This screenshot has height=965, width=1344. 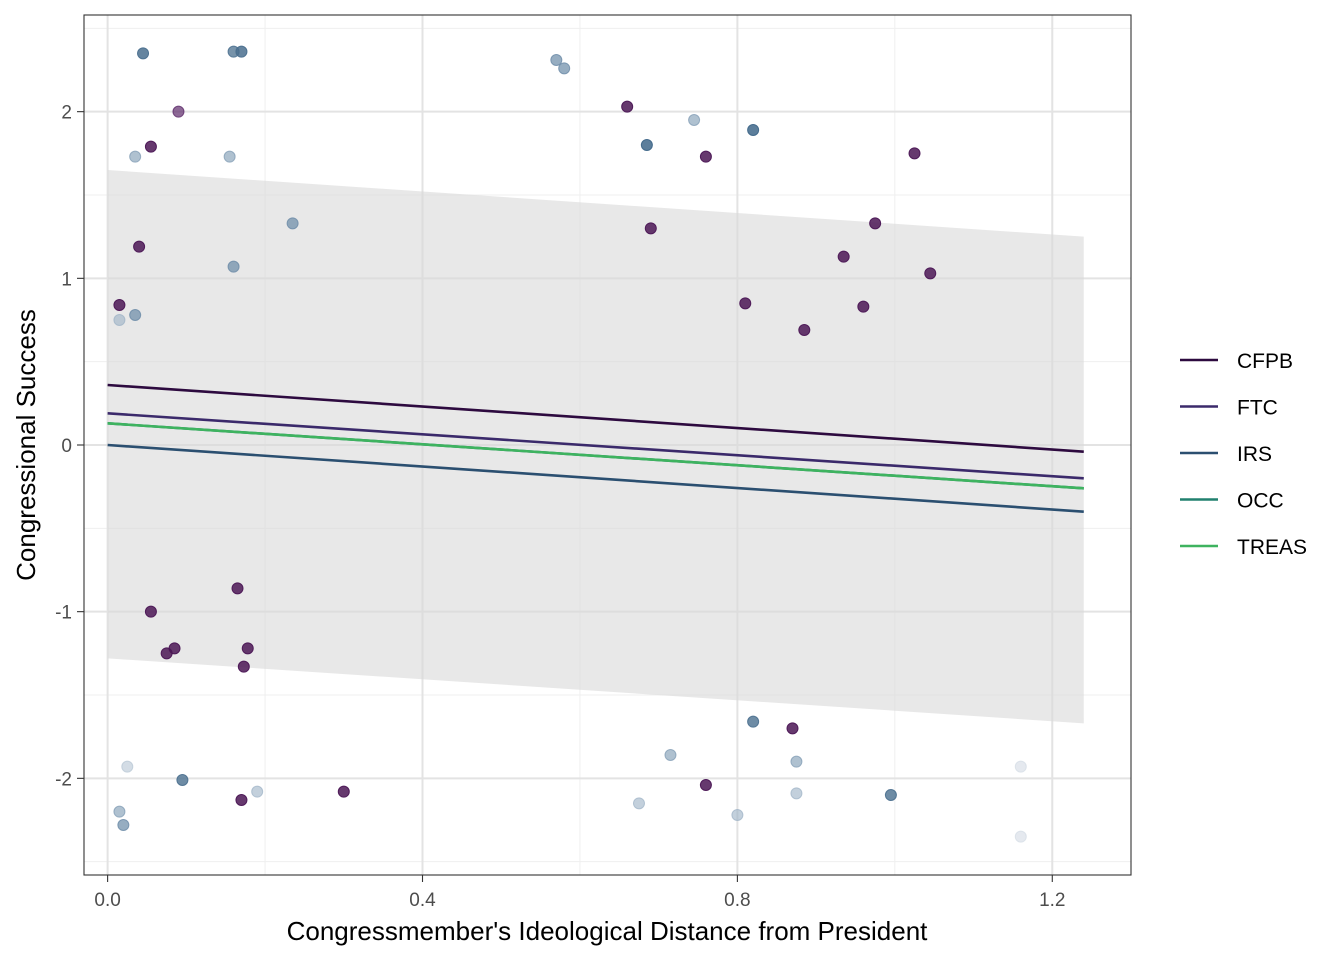 What do you see at coordinates (1272, 547) in the screenshot?
I see `legend-label: TREAS` at bounding box center [1272, 547].